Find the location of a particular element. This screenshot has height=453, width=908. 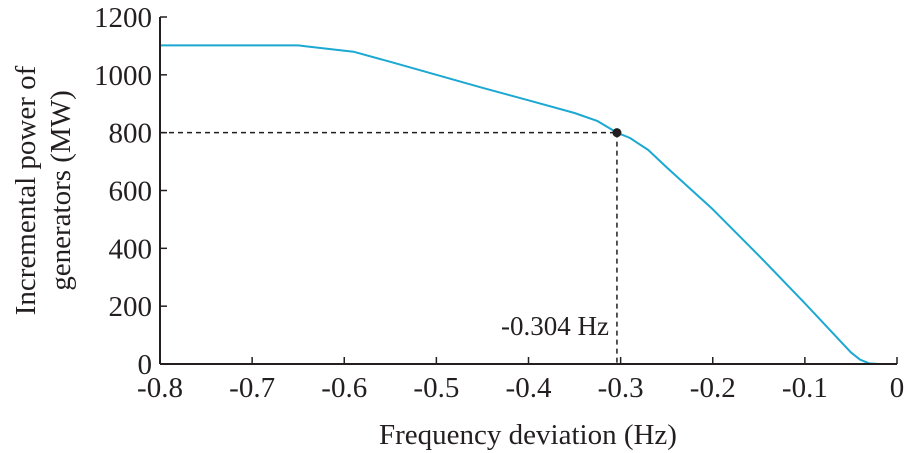

x-tick-label: -0.4 is located at coordinates (529, 388).